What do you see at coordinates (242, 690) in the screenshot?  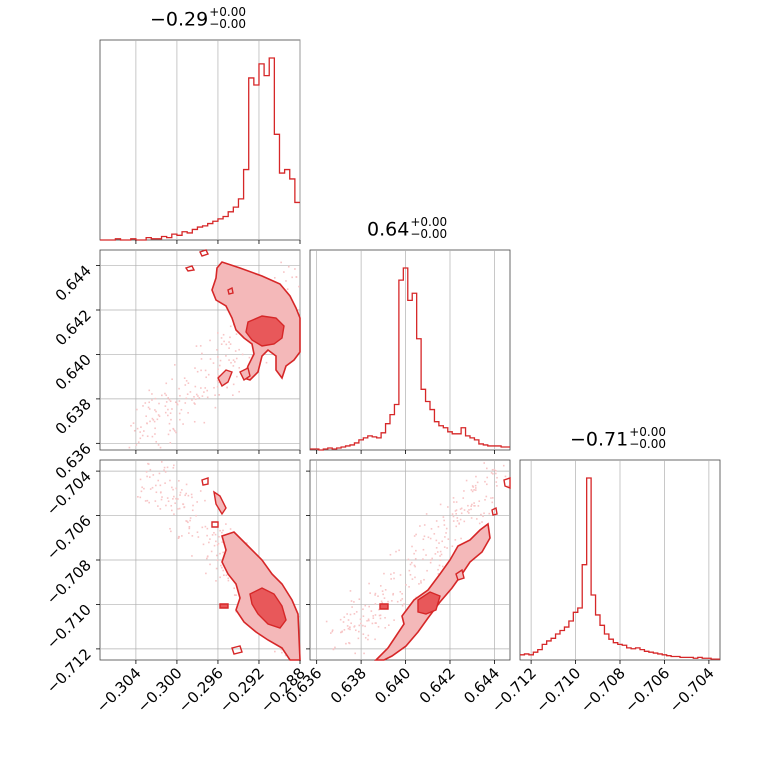 I see `x-tick-label: −0.292` at bounding box center [242, 690].